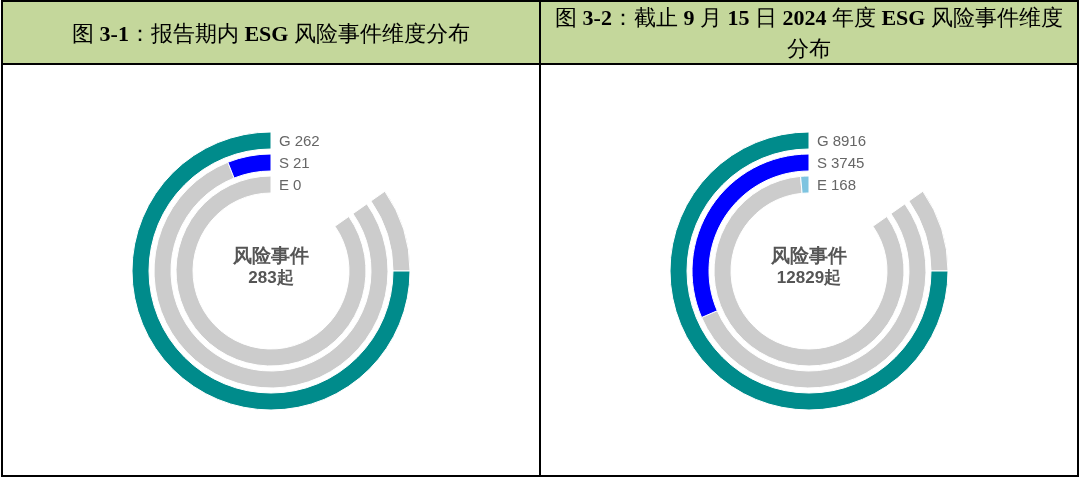 This screenshot has height=479, width=1080. What do you see at coordinates (271, 277) in the screenshot?
I see `annotation: 283起` at bounding box center [271, 277].